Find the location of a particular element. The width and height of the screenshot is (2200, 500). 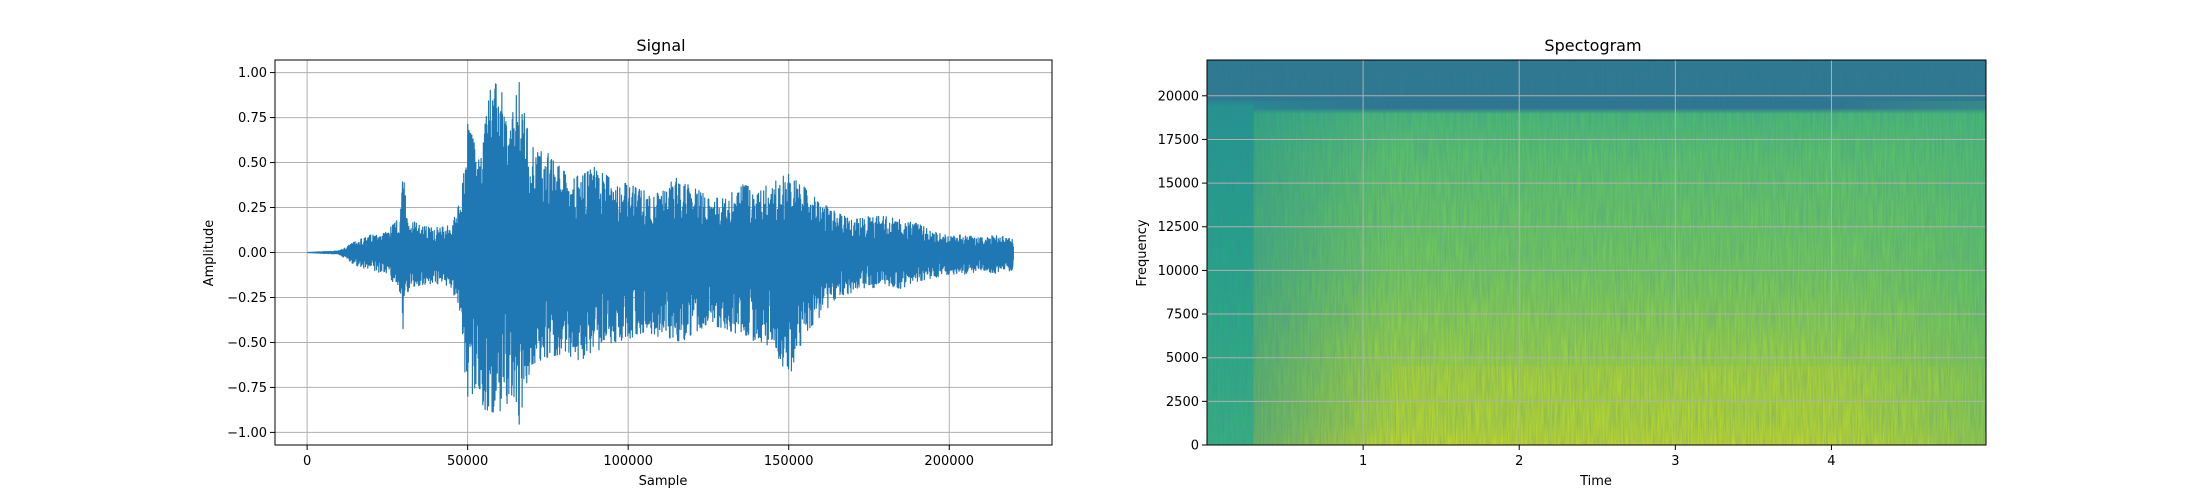

spectrogram-ytick-label: 0 is located at coordinates (1195, 446).